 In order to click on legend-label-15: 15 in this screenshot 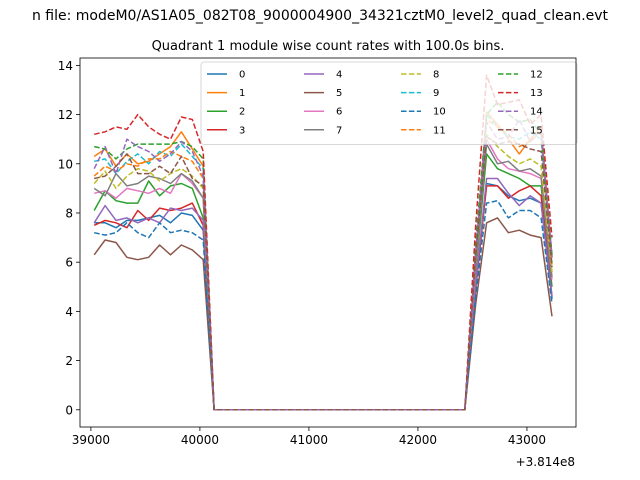, I will do `click(536, 130)`.